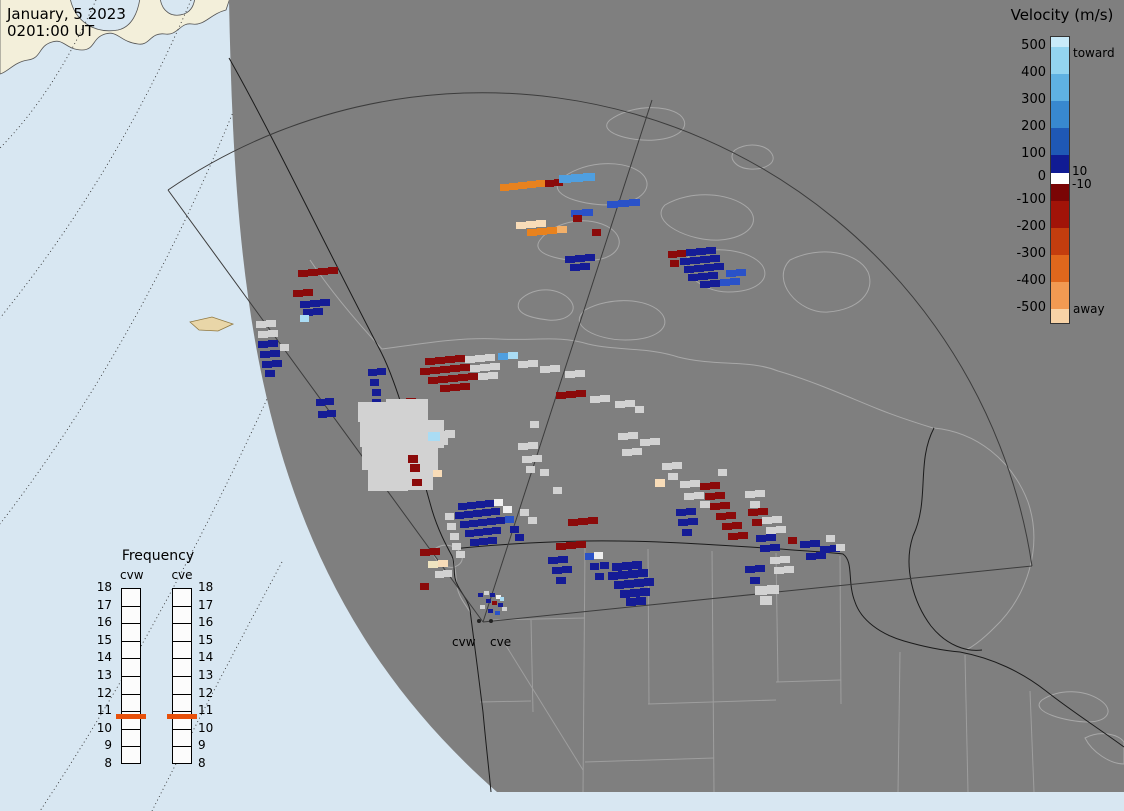 This screenshot has height=811, width=1124. What do you see at coordinates (1033, 45) in the screenshot?
I see `colorbar-tick: 500` at bounding box center [1033, 45].